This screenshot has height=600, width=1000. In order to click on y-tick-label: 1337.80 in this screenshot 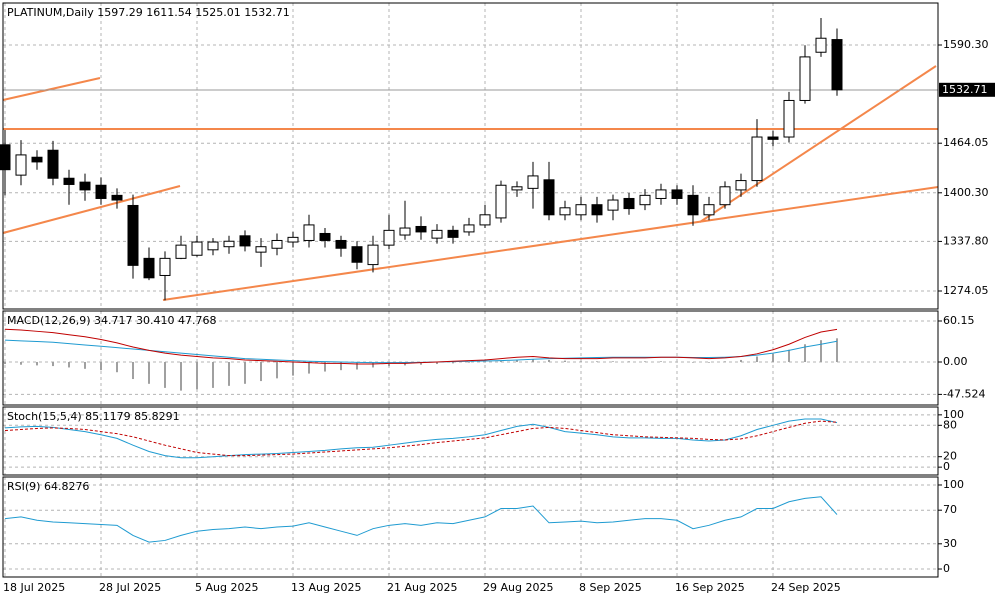, I will do `click(966, 240)`.